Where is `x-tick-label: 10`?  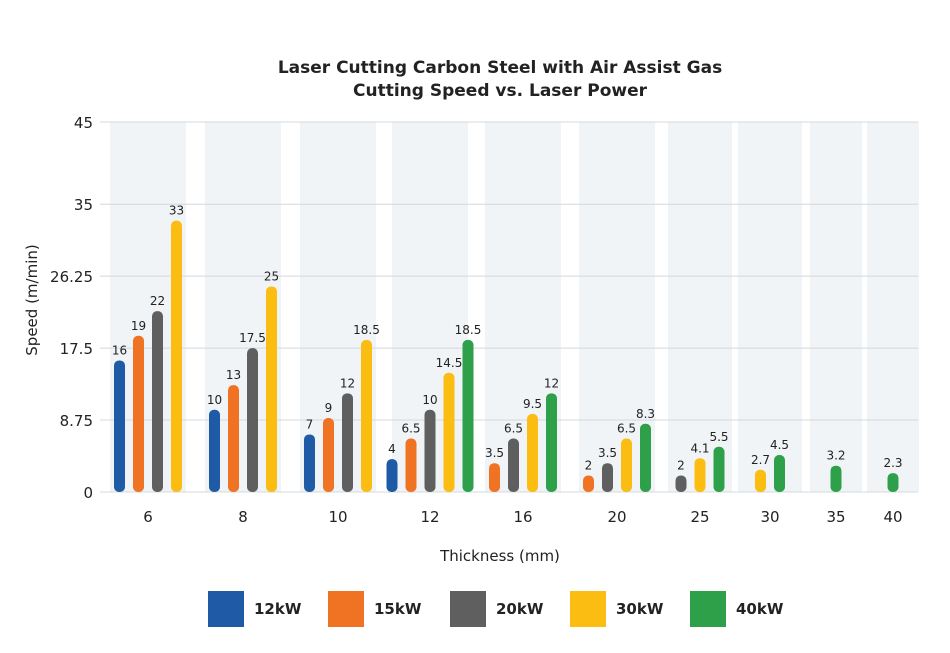
x-tick-label: 10 is located at coordinates (337, 517).